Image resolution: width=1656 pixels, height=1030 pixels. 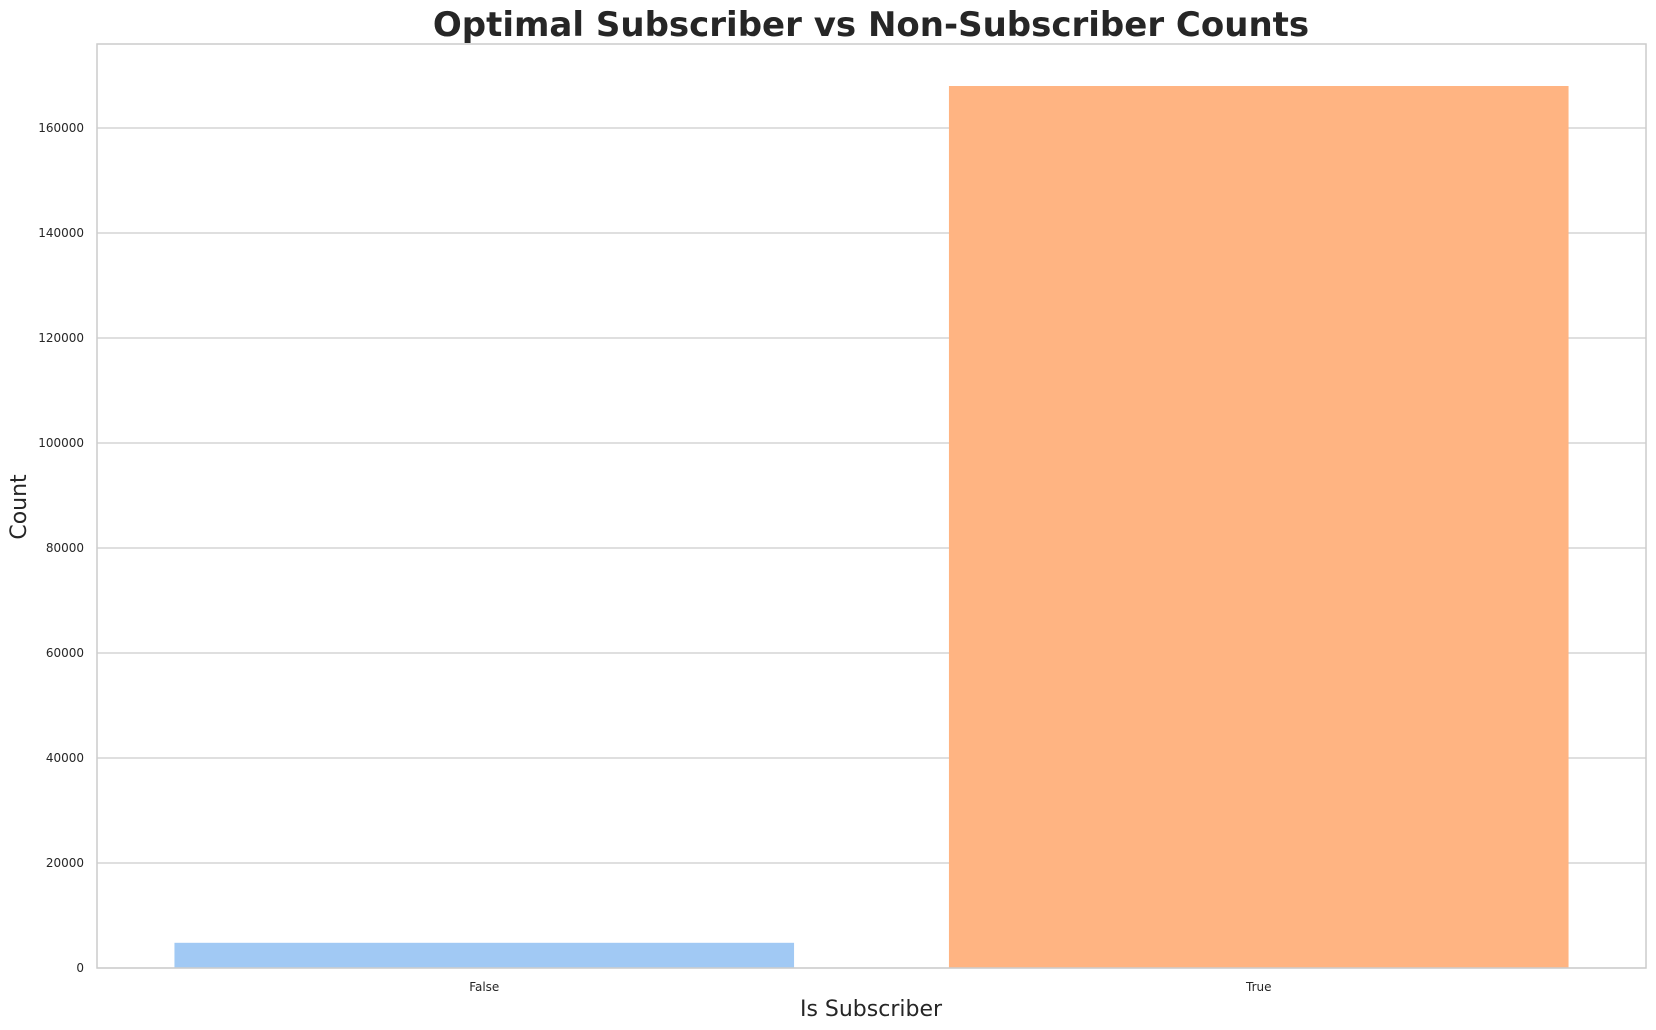 I want to click on y-tick-label: 60000, so click(x=65, y=653).